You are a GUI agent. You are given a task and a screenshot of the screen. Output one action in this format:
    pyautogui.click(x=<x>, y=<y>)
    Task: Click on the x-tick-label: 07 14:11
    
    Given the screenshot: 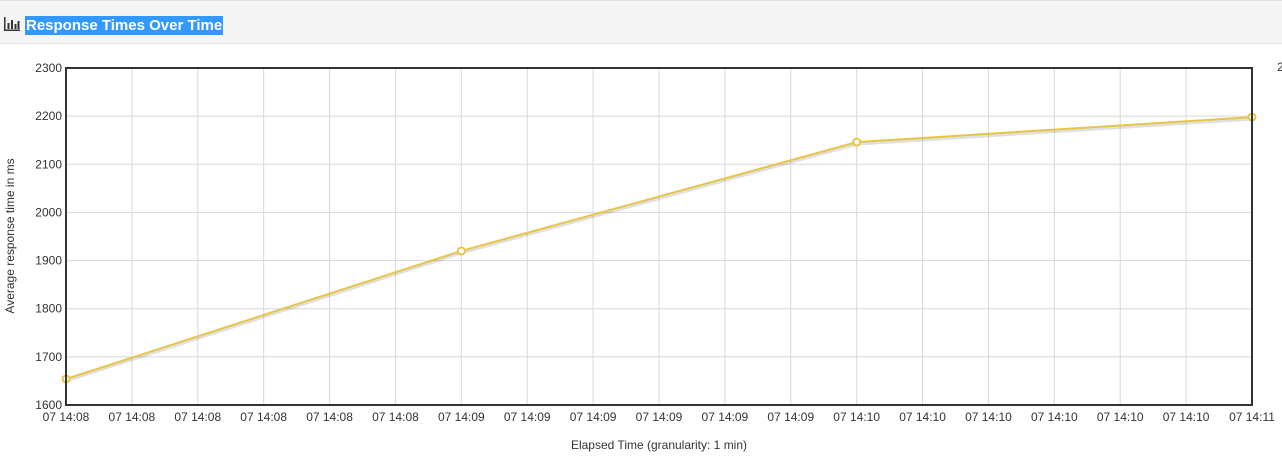 What is the action you would take?
    pyautogui.click(x=1252, y=417)
    